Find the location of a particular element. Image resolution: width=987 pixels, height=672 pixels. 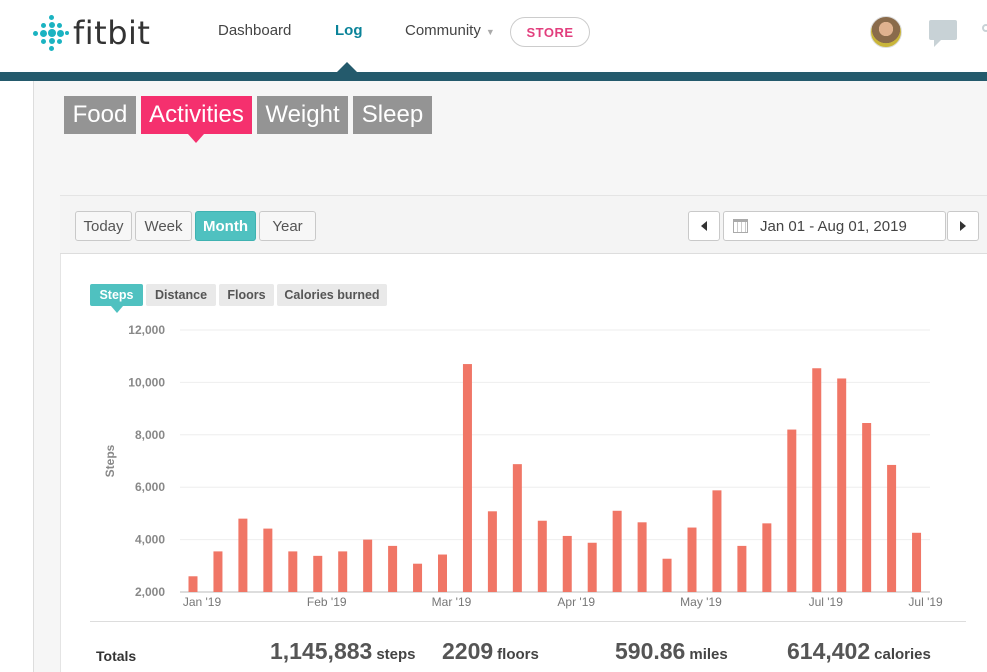

total-miles-value: 590.86 is located at coordinates (650, 651).